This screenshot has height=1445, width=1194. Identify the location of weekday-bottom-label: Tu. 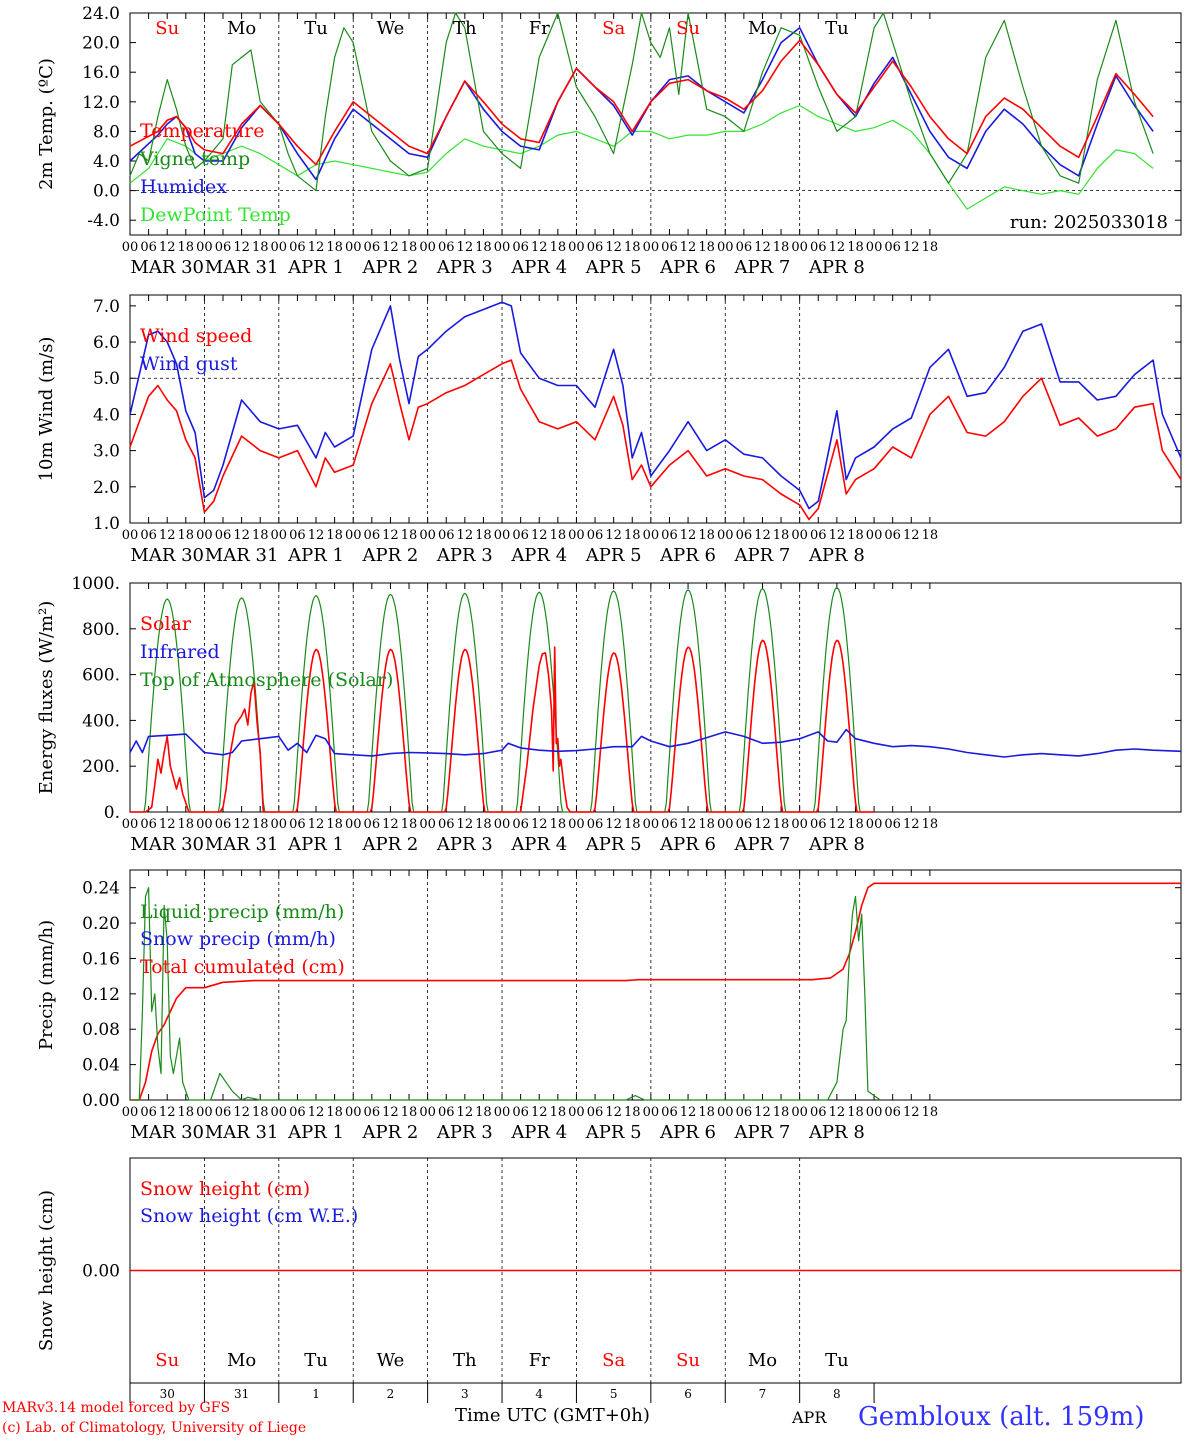
(316, 1360).